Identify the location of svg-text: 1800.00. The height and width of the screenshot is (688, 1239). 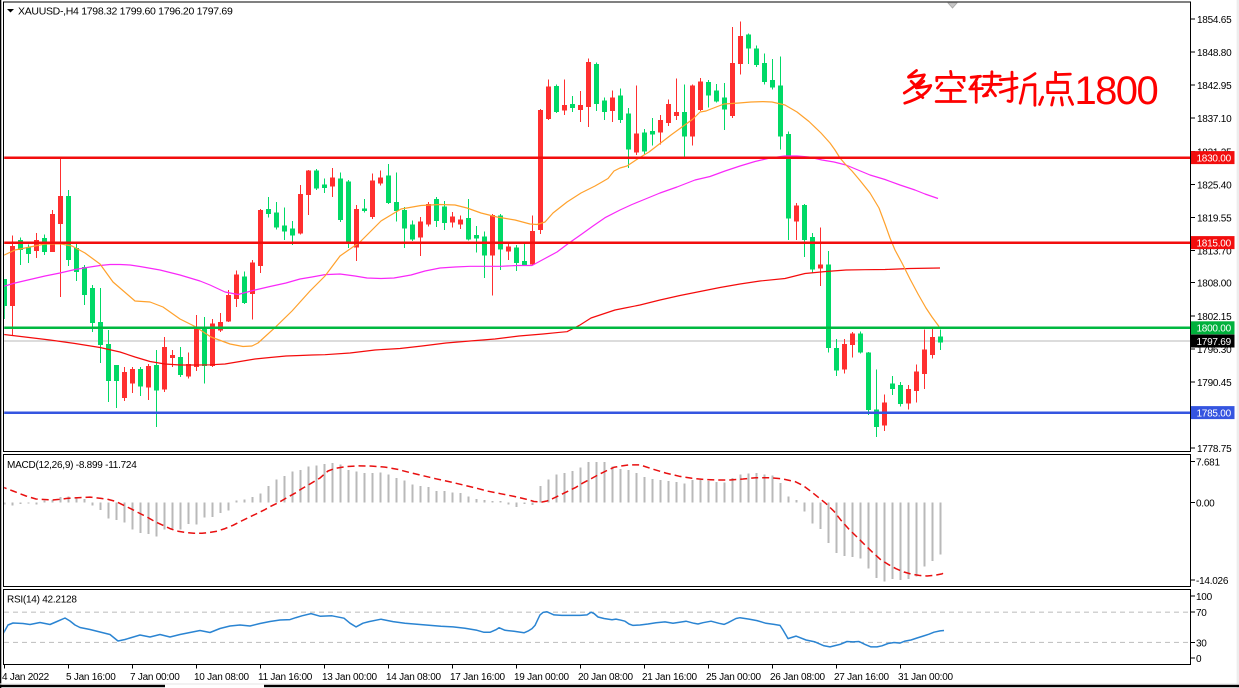
(1214, 329).